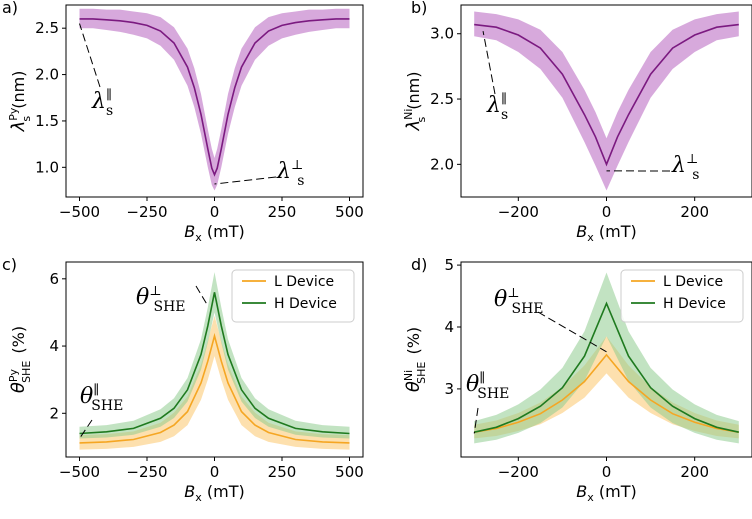  I want to click on legend: L Device H Device, so click(682, 296).